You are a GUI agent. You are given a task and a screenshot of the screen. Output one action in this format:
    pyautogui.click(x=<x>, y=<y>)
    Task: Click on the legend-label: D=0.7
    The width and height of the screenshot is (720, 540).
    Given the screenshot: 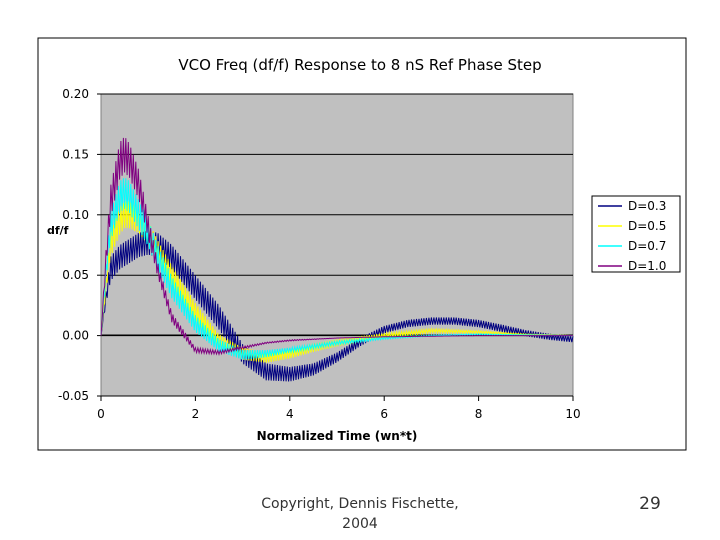 What is the action you would take?
    pyautogui.click(x=647, y=246)
    